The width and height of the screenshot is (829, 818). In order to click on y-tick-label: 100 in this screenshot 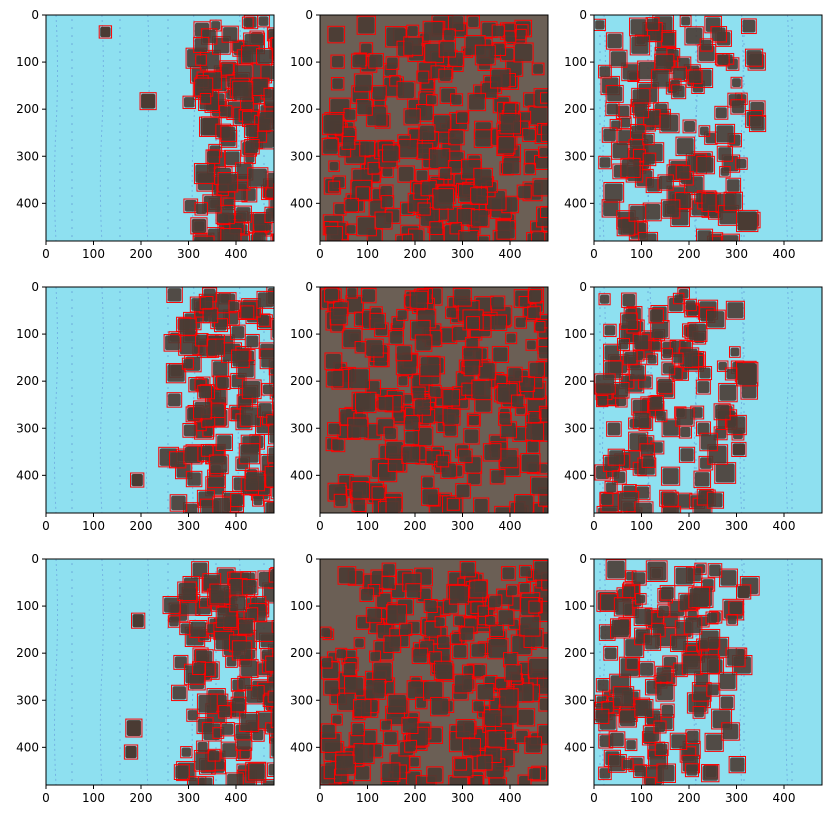, I will do `click(575, 334)`.